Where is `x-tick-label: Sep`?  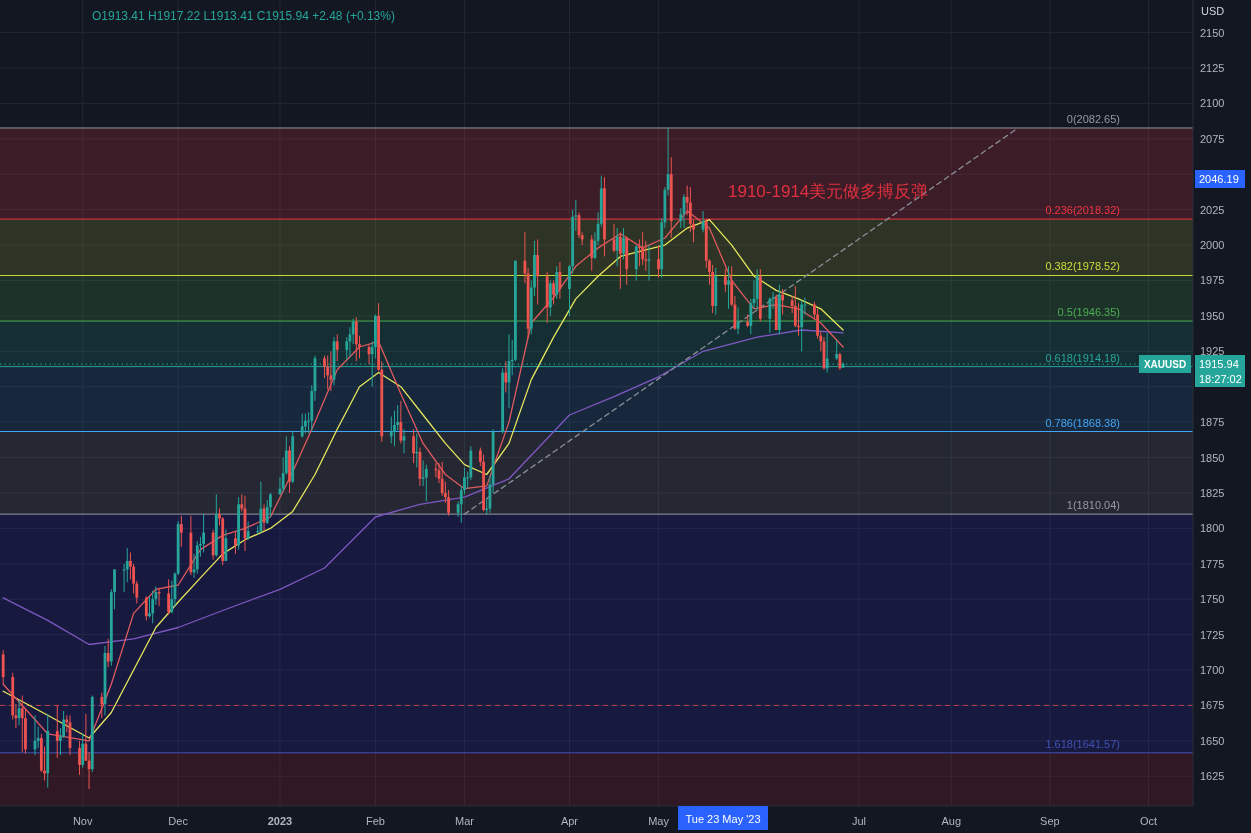 x-tick-label: Sep is located at coordinates (1050, 821).